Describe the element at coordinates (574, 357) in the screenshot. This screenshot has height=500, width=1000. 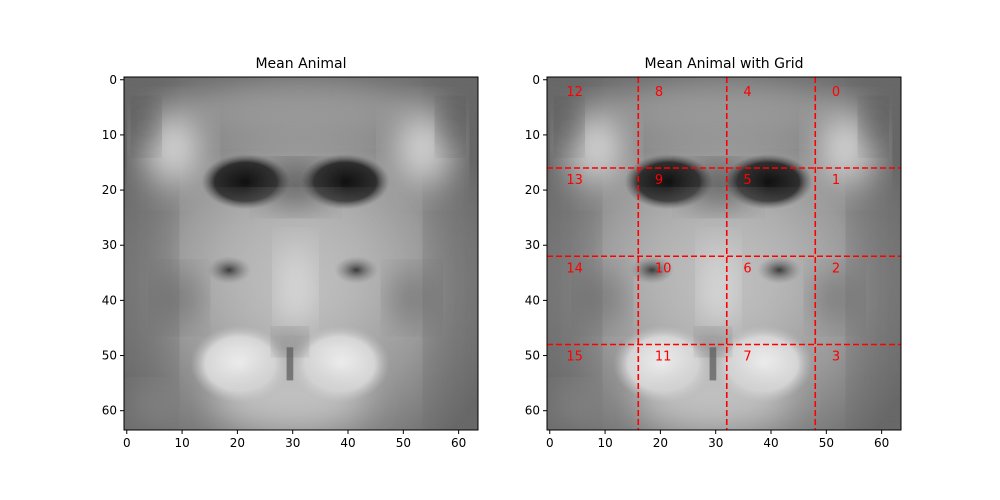
I see `grid-cell-label: 15` at that location.